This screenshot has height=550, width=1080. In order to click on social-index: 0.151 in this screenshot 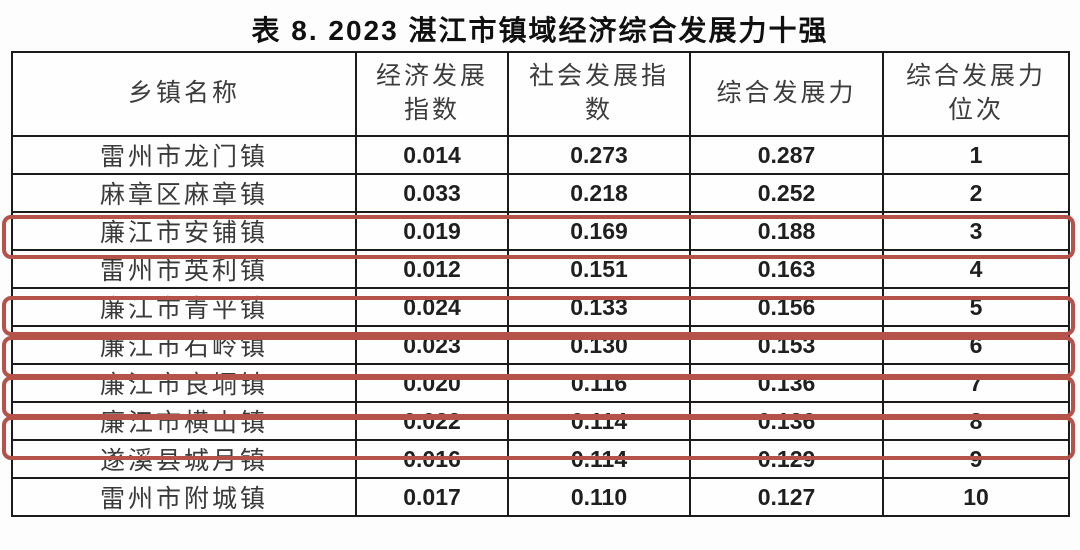, I will do `click(599, 269)`.